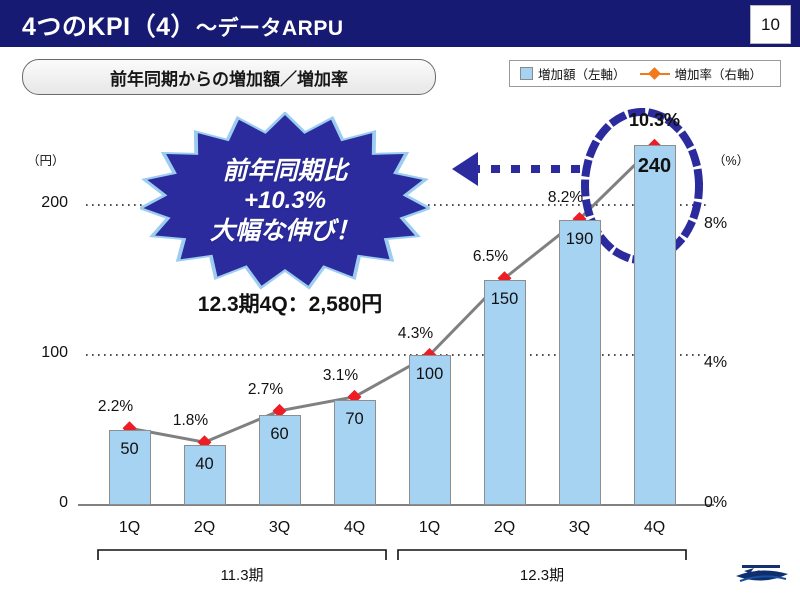 The image size is (800, 595). I want to click on y-axis-tick-label: 0, so click(63, 502).